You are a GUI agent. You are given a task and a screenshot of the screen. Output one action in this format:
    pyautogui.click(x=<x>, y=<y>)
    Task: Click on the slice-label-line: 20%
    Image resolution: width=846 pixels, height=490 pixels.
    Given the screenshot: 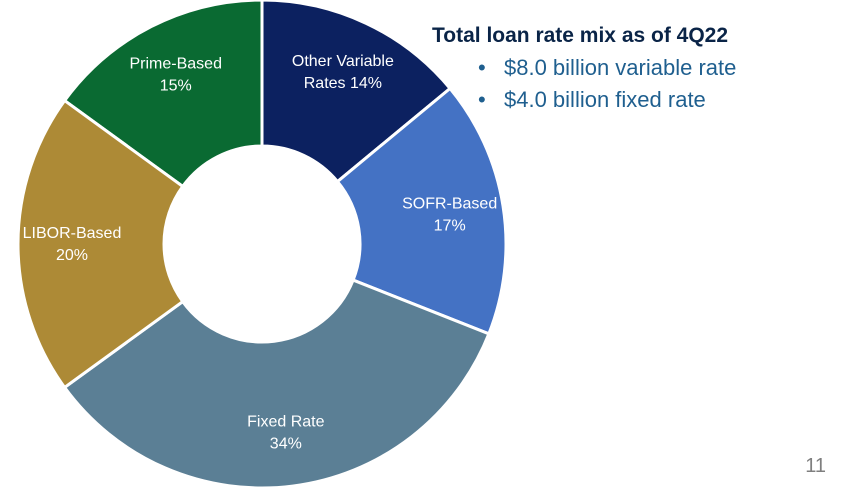 What is the action you would take?
    pyautogui.click(x=72, y=255)
    